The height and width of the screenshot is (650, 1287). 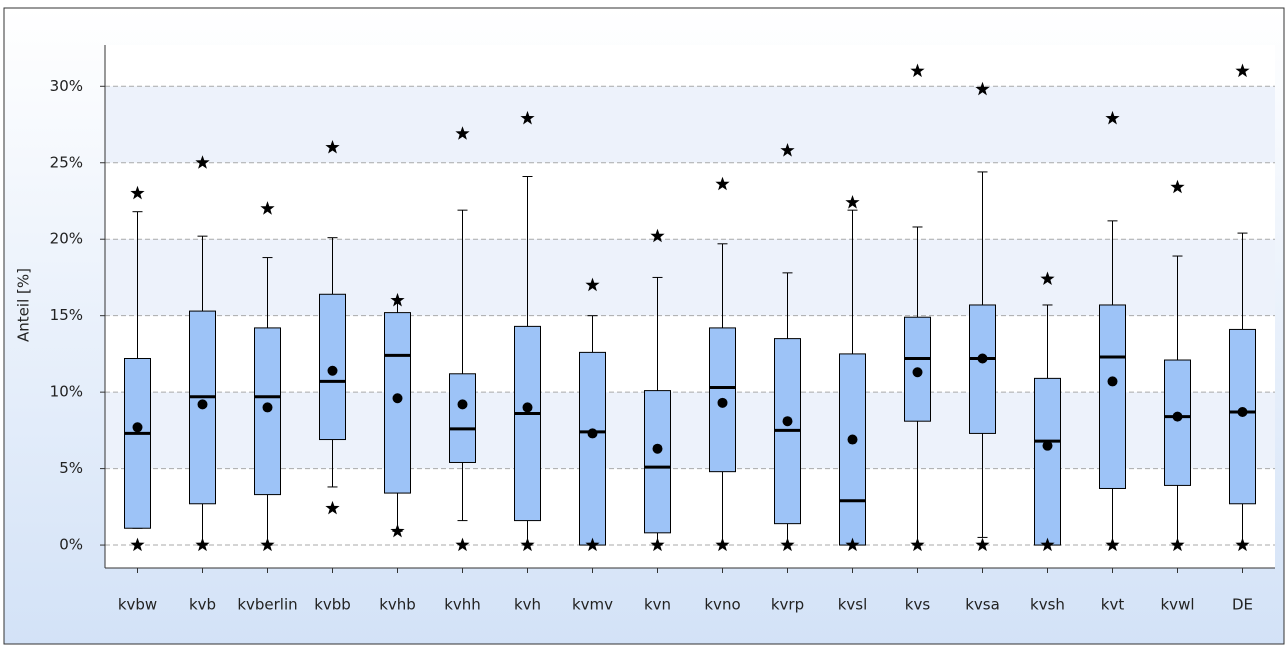 I want to click on x-tick-label: DE, so click(x=1242, y=605).